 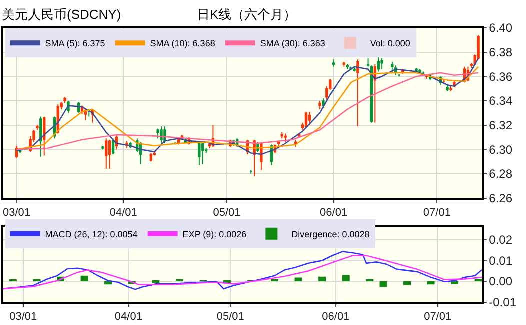 What do you see at coordinates (501, 240) in the screenshot?
I see `y-tick-label: 0.02` at bounding box center [501, 240].